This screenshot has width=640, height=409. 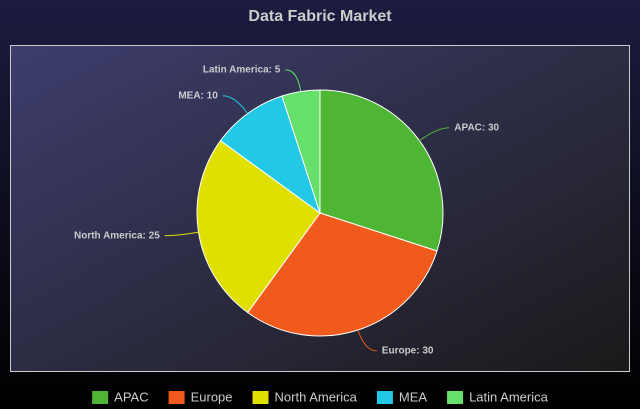 What do you see at coordinates (408, 351) in the screenshot?
I see `data-label: Europe: 30` at bounding box center [408, 351].